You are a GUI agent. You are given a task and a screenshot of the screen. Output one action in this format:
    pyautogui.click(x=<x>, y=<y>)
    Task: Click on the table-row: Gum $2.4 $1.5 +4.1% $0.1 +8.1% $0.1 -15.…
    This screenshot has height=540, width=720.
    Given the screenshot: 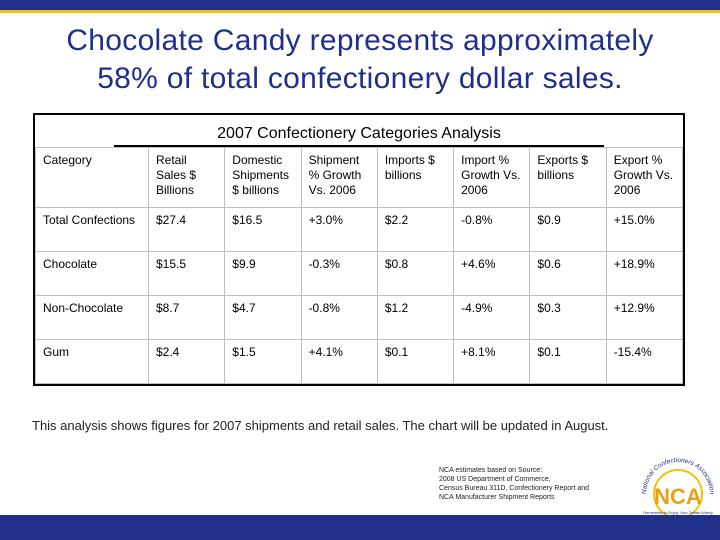 What is the action you would take?
    pyautogui.click(x=359, y=361)
    